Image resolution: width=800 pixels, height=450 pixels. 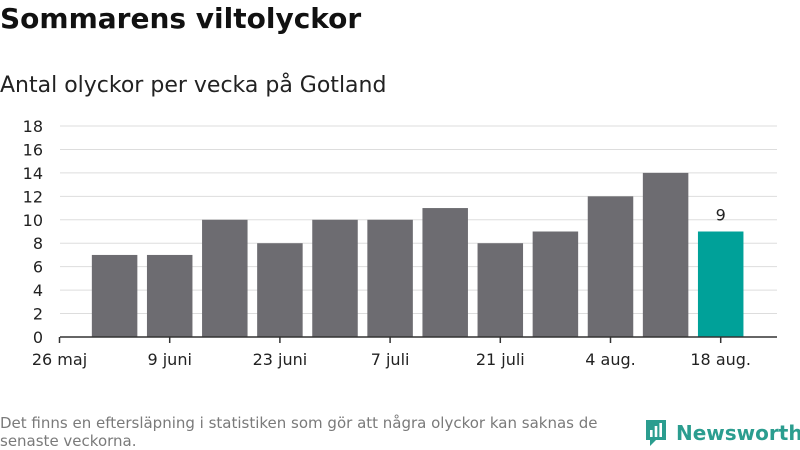 I want to click on newsworthy-logo-icon, so click(x=656, y=433).